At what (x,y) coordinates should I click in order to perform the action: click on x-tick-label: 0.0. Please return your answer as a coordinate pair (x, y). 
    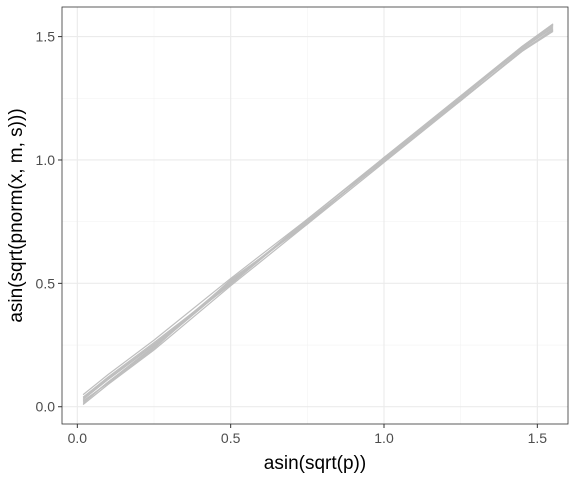
    Looking at the image, I should click on (78, 438).